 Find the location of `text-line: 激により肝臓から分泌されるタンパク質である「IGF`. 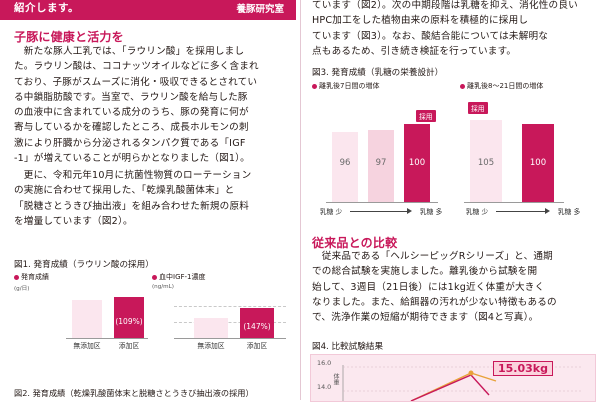

text-line: 激により肝臓から分泌されるタンパク質である「IGF is located at coordinates (130, 143).